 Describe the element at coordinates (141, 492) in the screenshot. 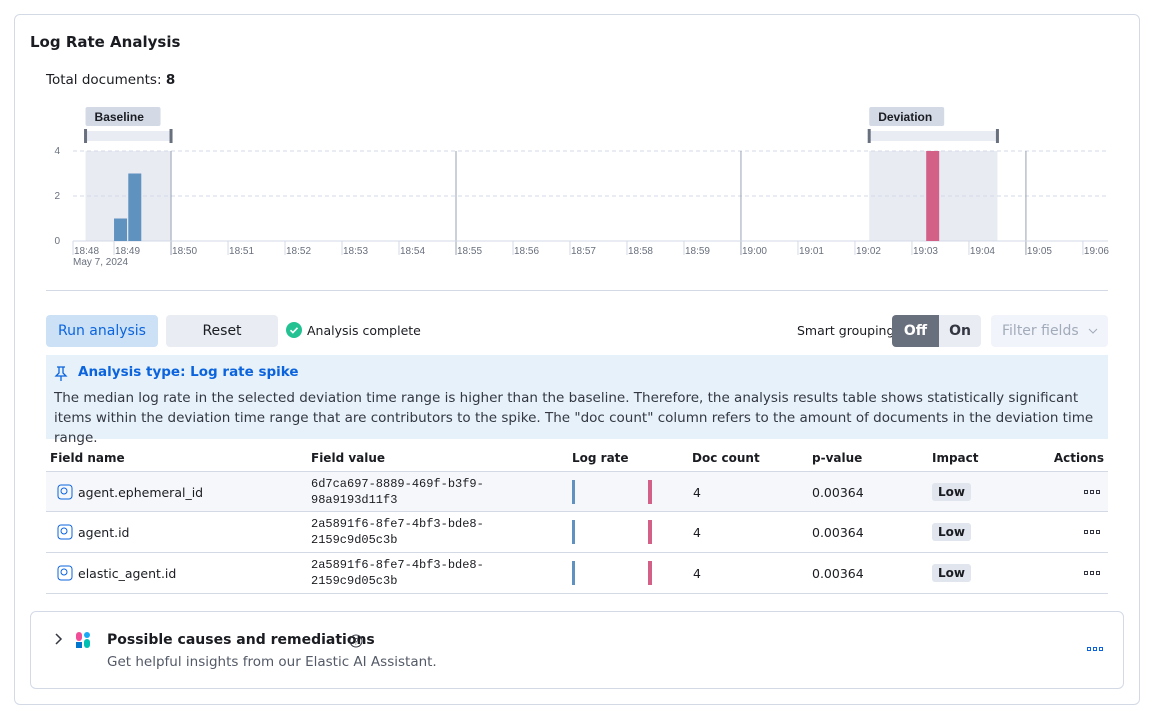

I see `field-name: agent.ephemeral_id` at that location.